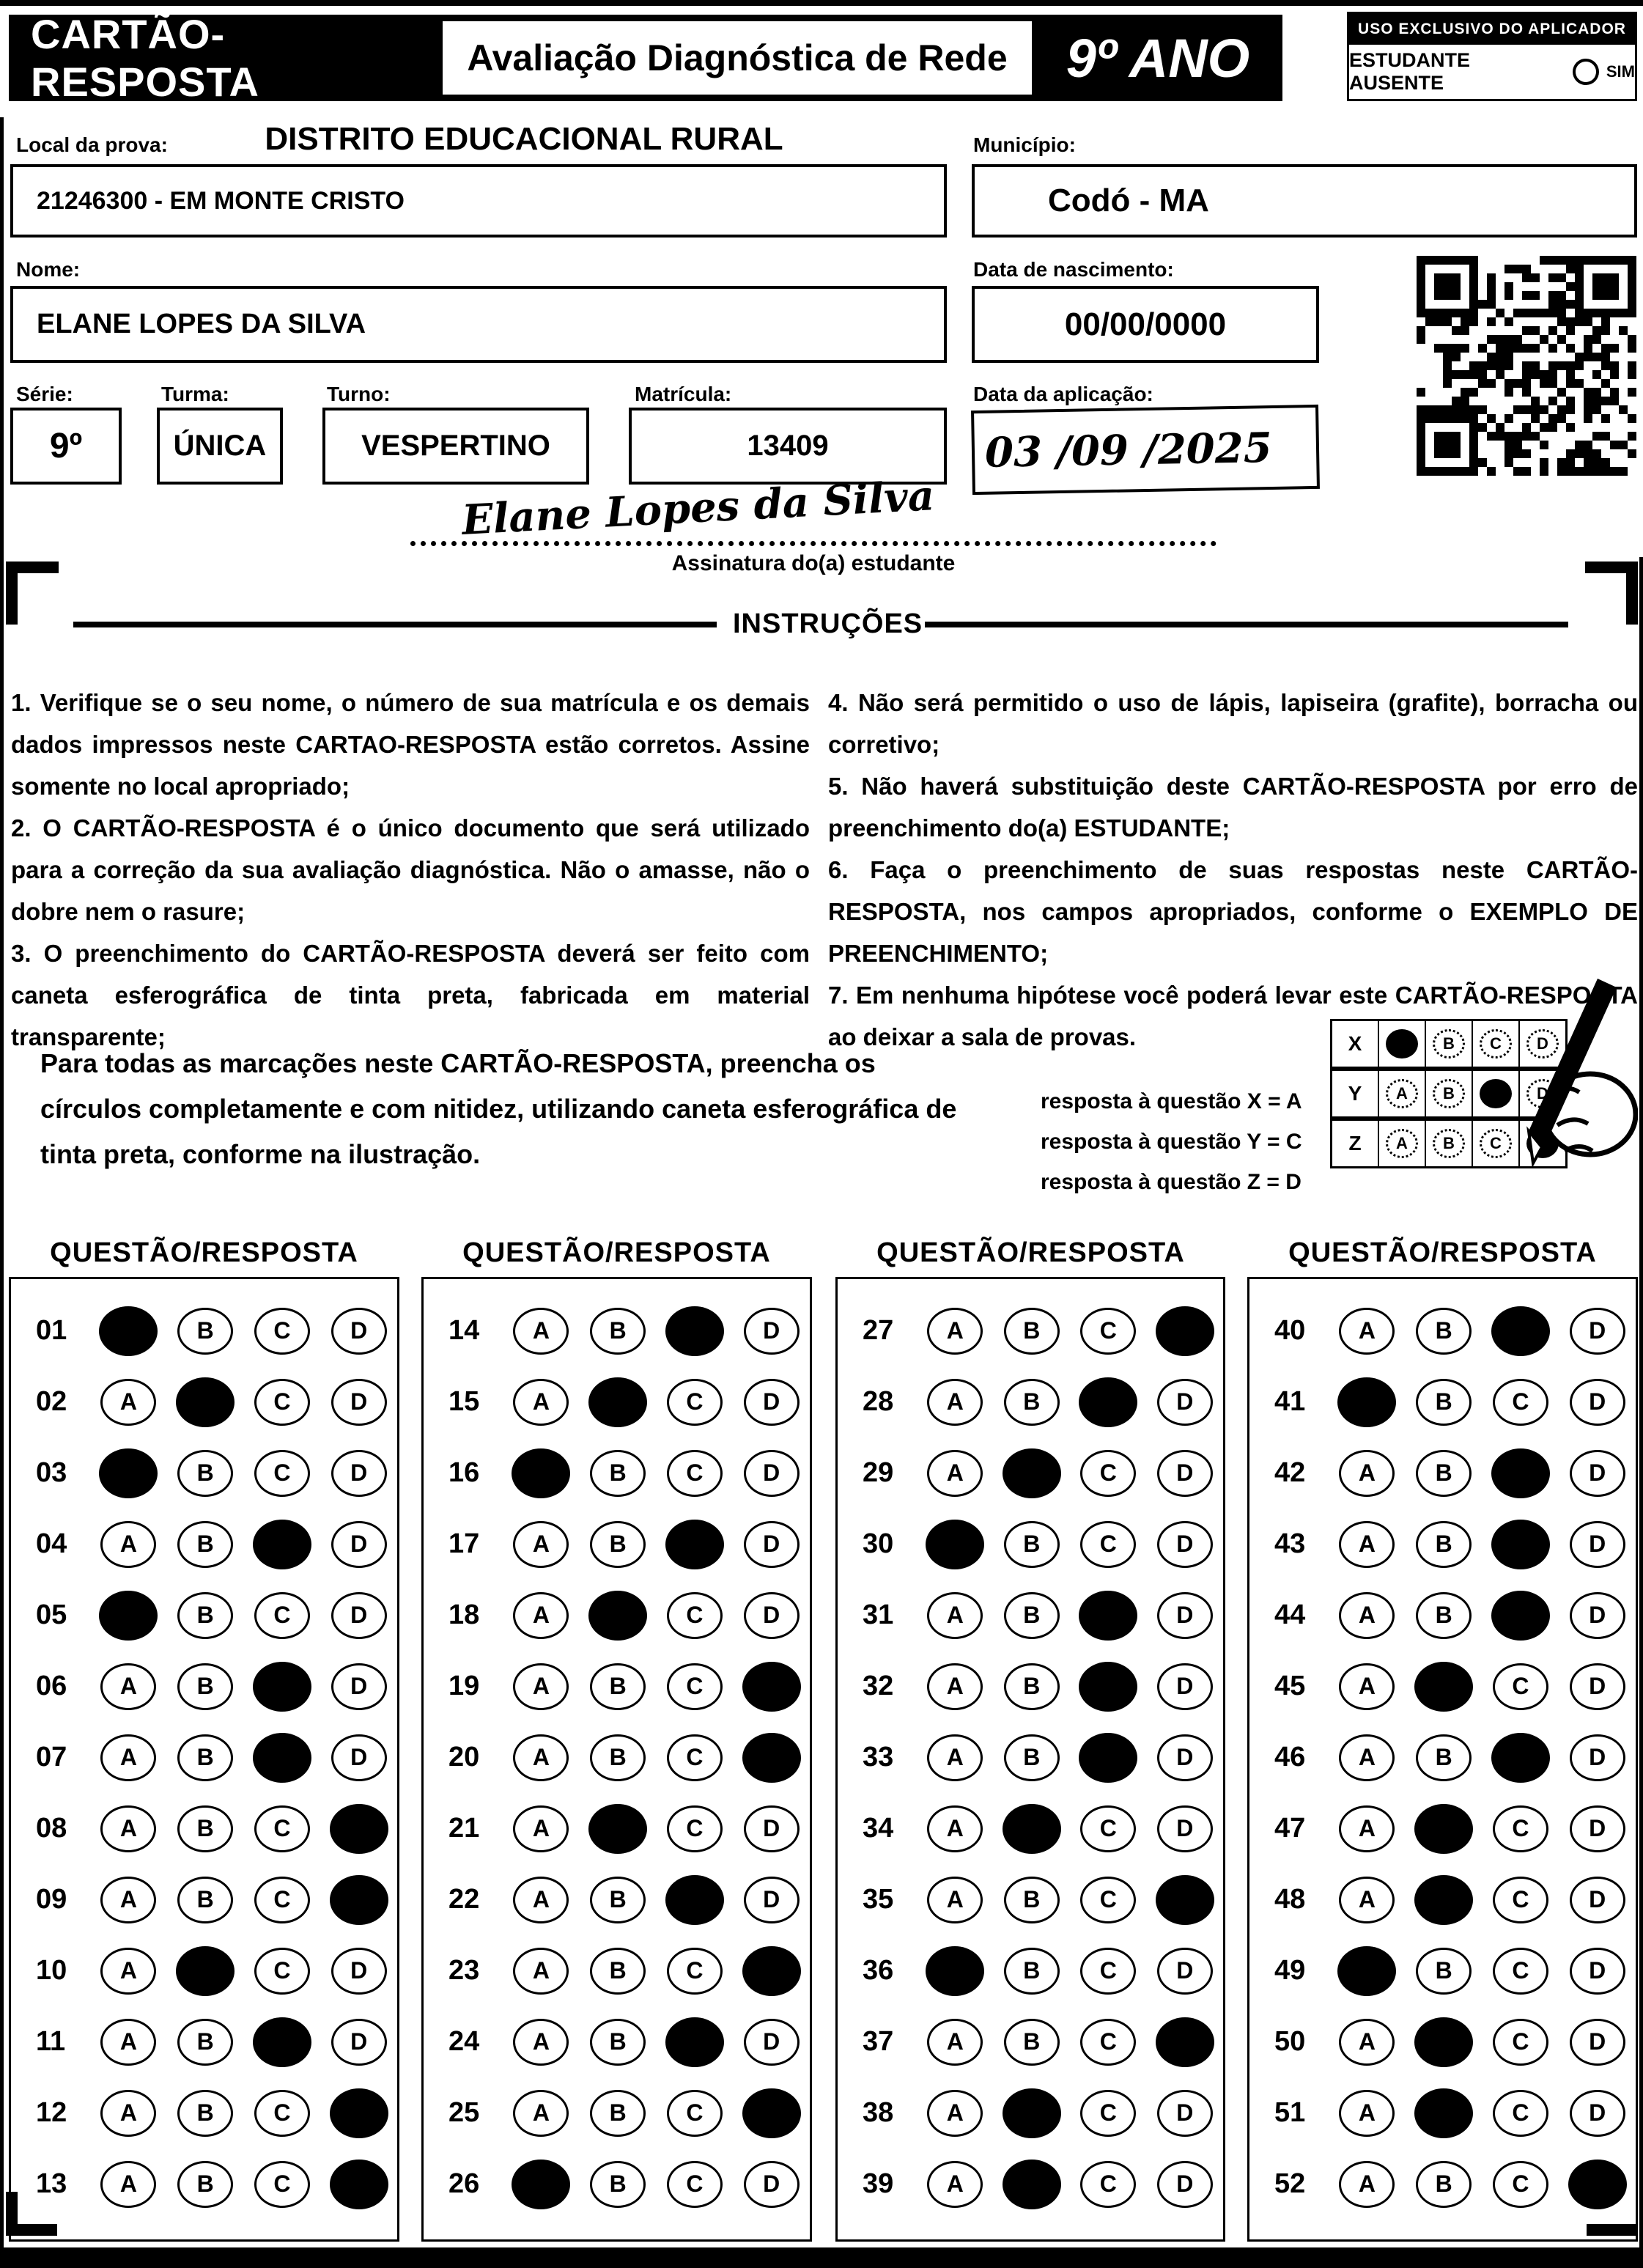 Image resolution: width=1643 pixels, height=2268 pixels. Describe the element at coordinates (1444, 1615) in the screenshot. I see `bubble-44-B: B` at that location.